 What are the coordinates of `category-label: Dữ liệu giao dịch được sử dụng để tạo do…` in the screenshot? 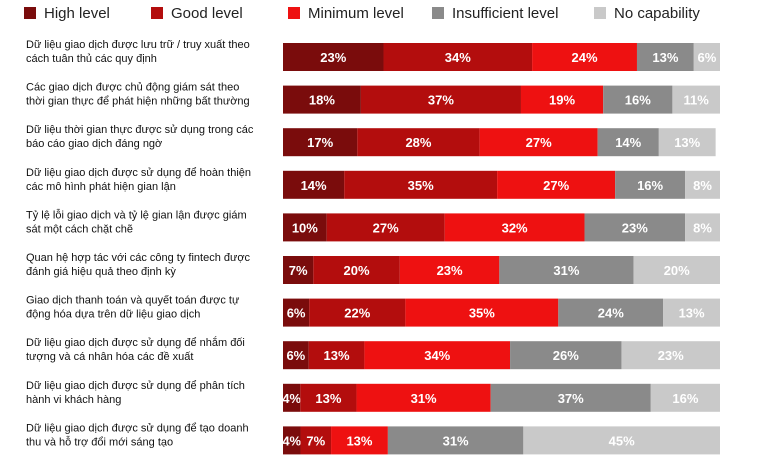 It's located at (137, 435).